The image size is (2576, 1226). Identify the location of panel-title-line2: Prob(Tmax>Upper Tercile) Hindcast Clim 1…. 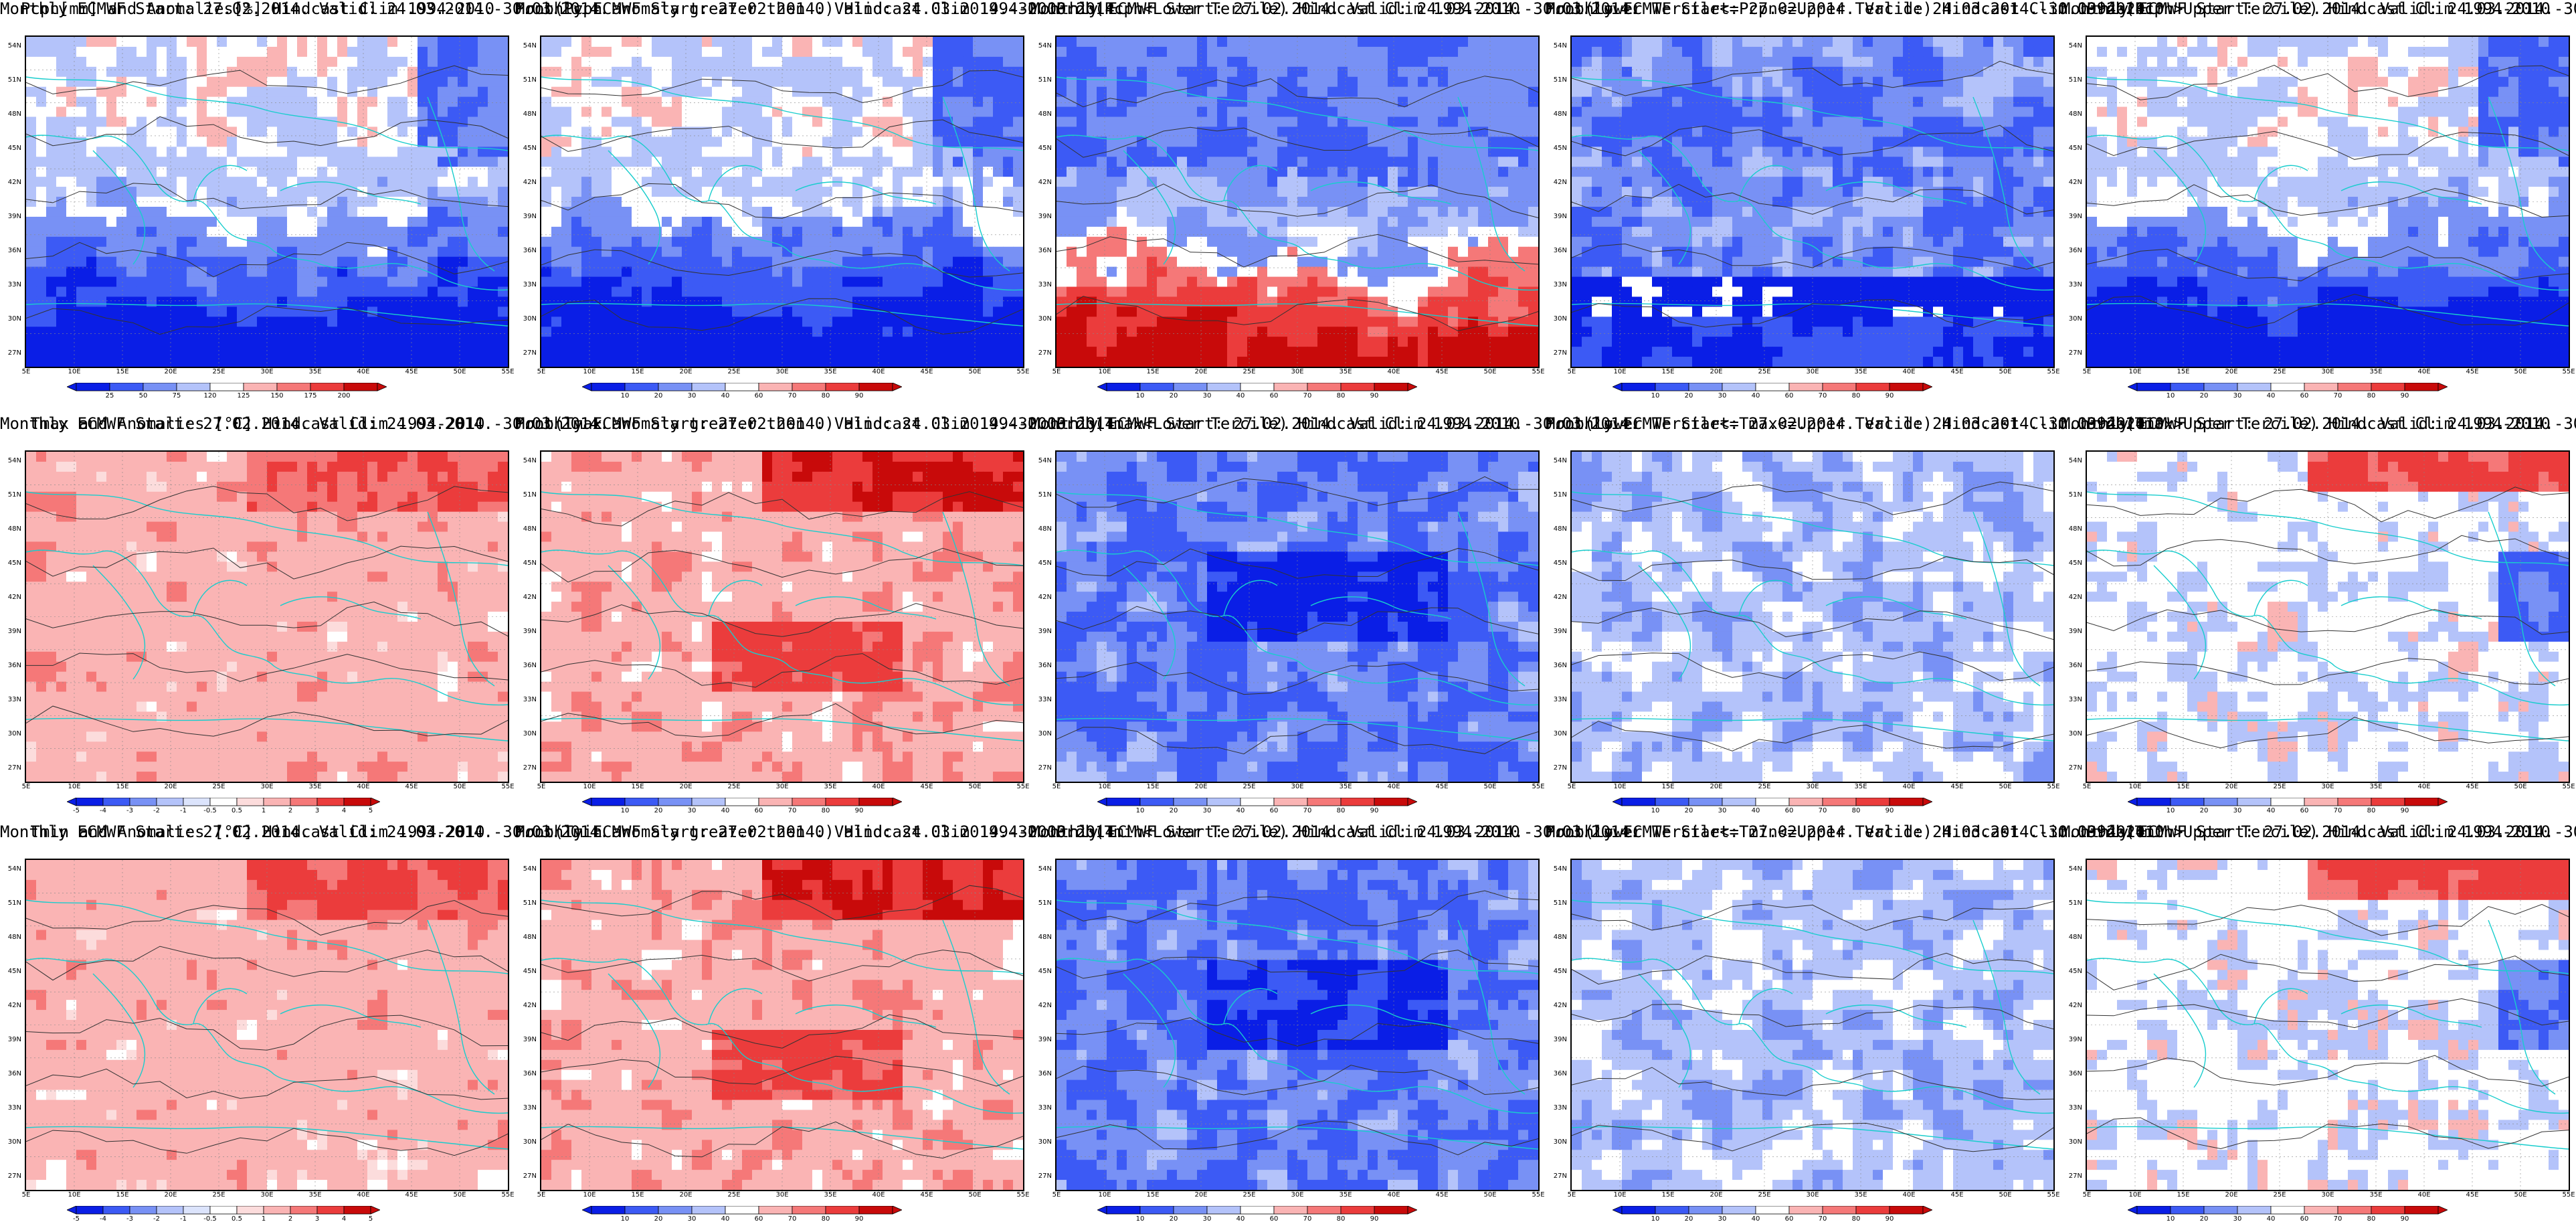
(2318, 424).